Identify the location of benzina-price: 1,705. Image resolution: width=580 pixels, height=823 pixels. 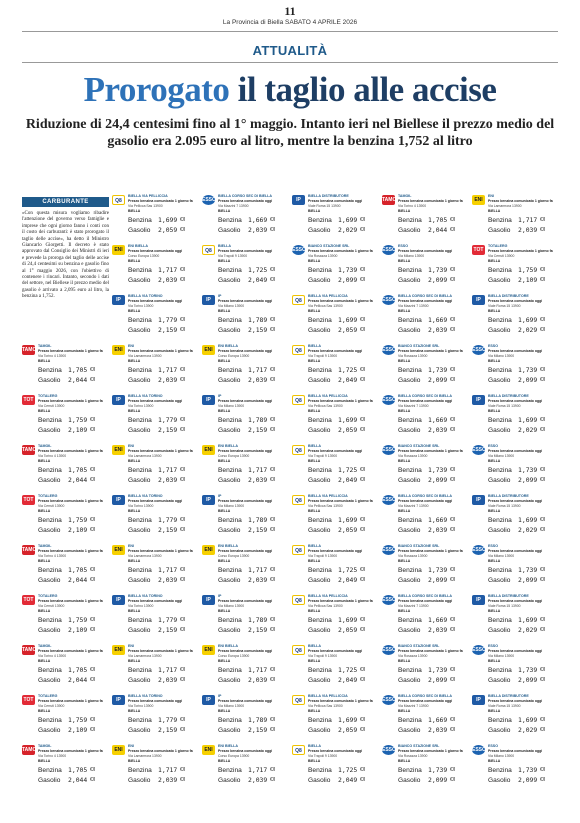
(78, 670).